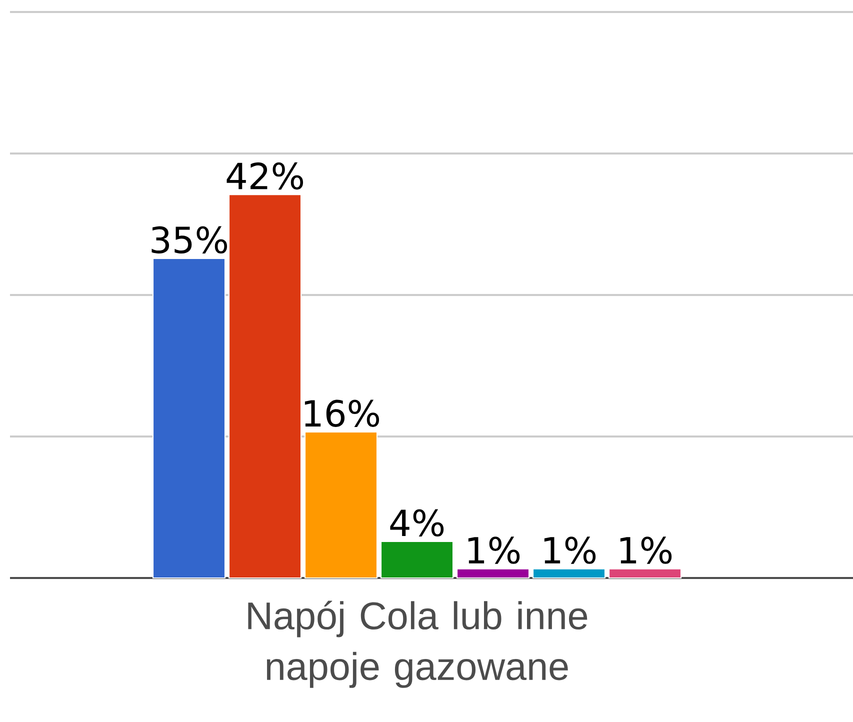 The image size is (853, 722). Describe the element at coordinates (190, 240) in the screenshot. I see `data-label: 35%` at that location.